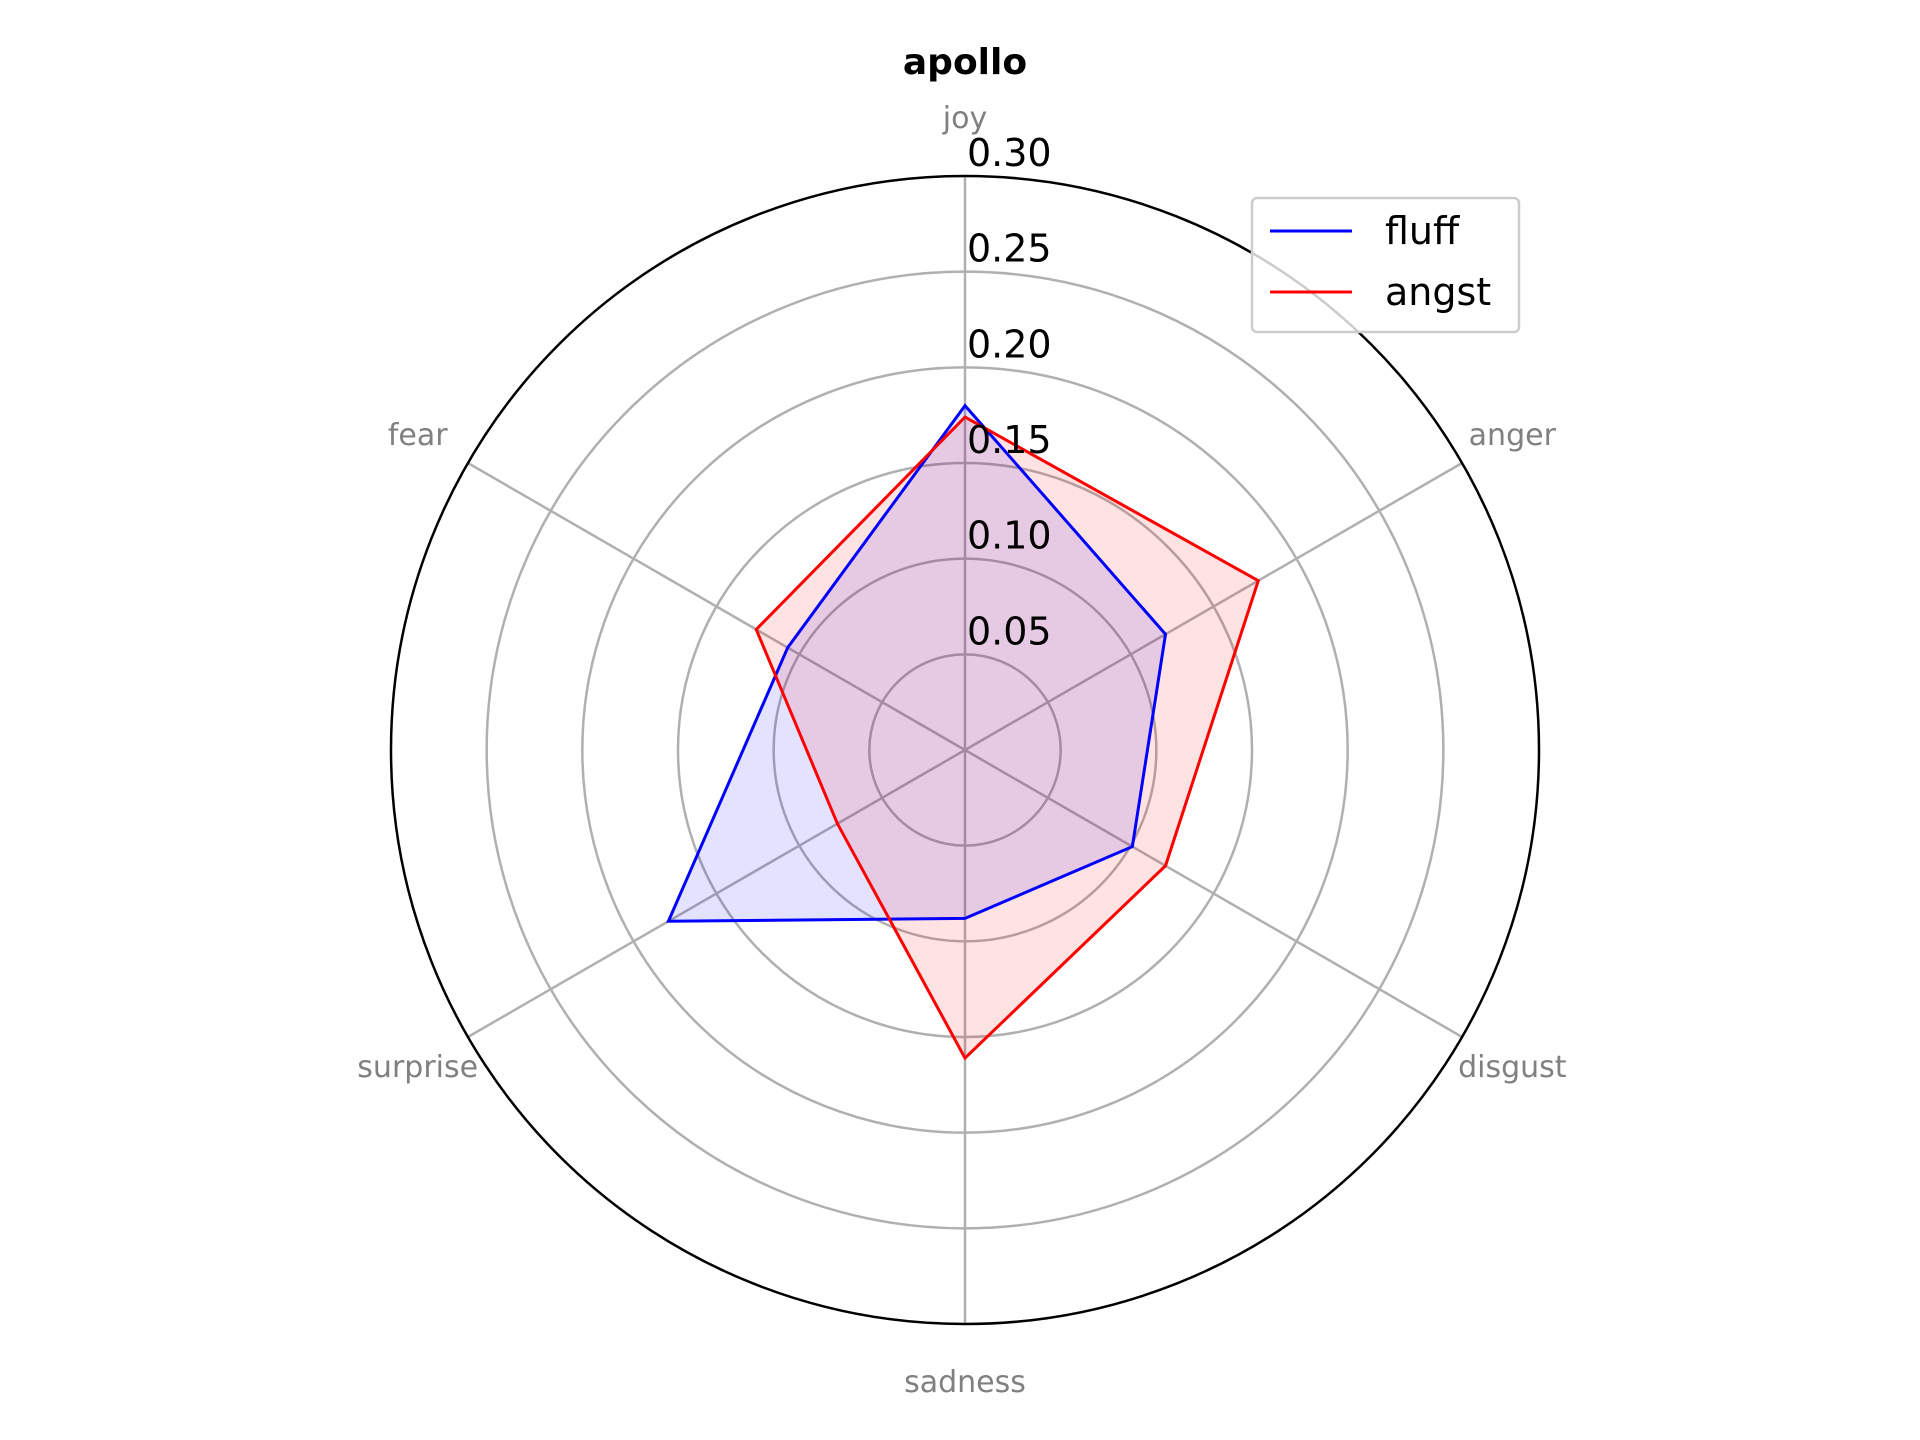 Image resolution: width=1920 pixels, height=1440 pixels. Describe the element at coordinates (1385, 265) in the screenshot. I see `legend: fluff angst` at that location.